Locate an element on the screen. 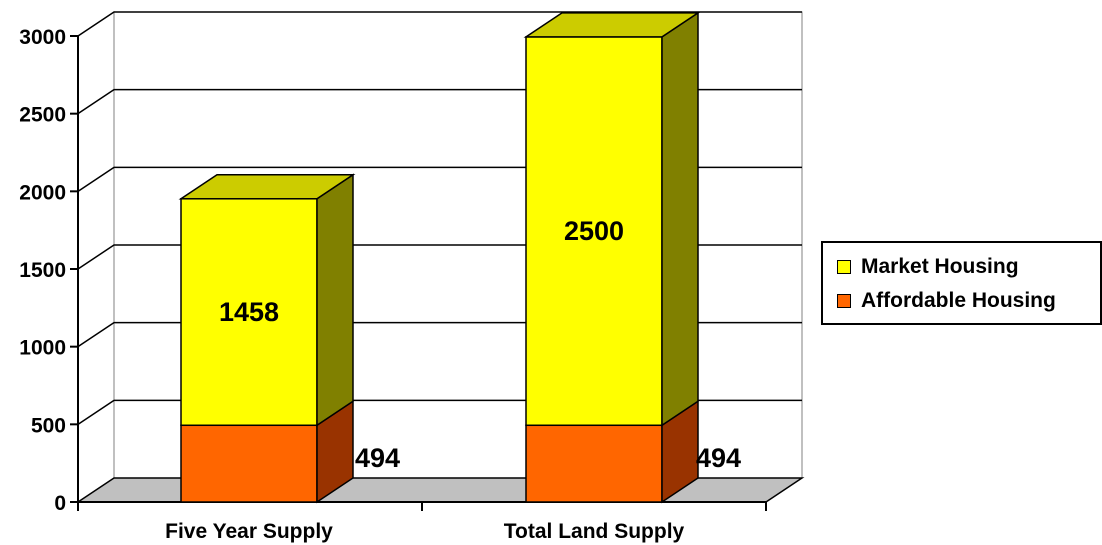 Image resolution: width=1102 pixels, height=545 pixels. legend-label-affordable-housing: Affordable Housing is located at coordinates (958, 300).